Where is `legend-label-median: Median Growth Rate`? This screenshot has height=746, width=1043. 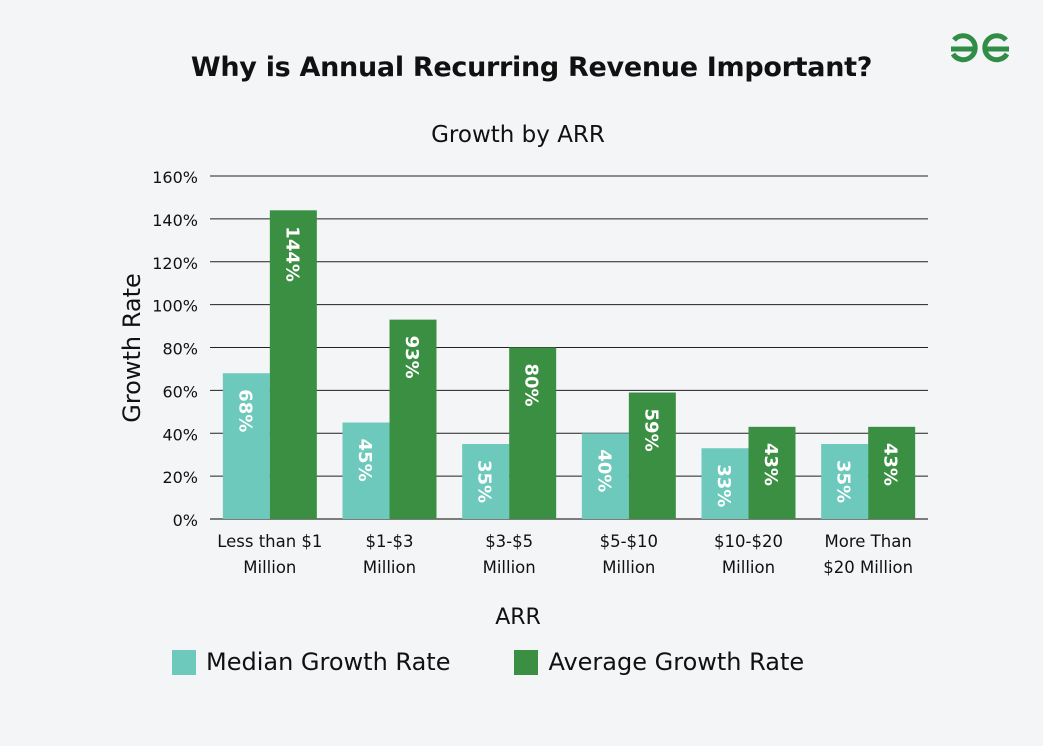
legend-label-median: Median Growth Rate is located at coordinates (328, 662).